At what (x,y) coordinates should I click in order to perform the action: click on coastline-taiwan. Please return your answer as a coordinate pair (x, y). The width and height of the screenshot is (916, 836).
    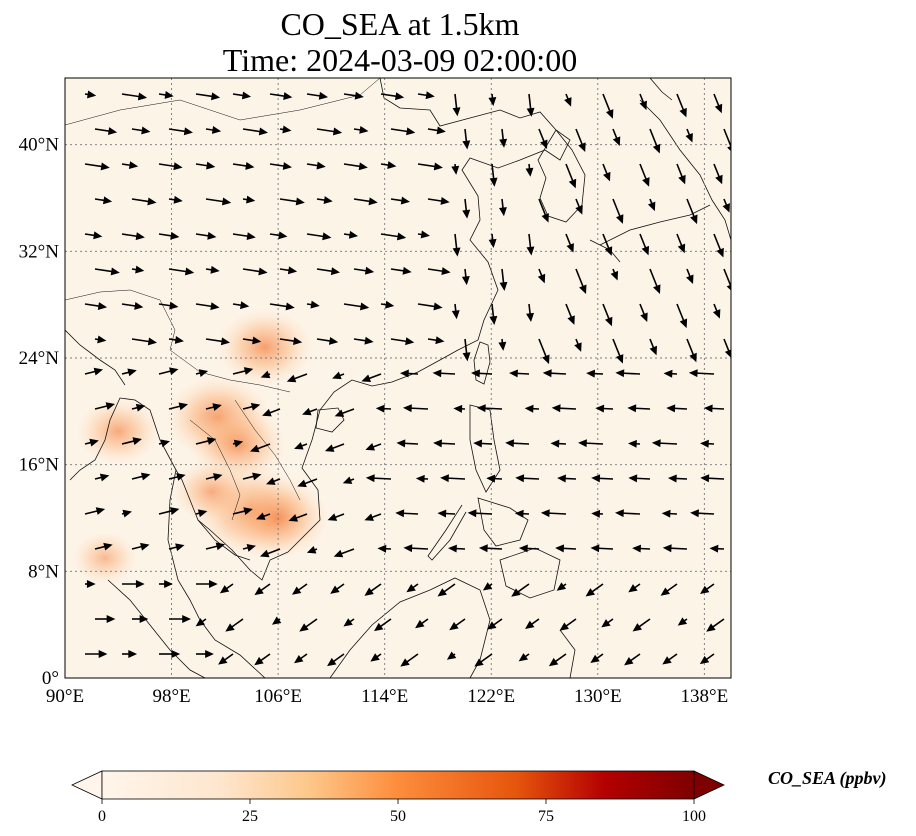
    Looking at the image, I should click on (482, 363).